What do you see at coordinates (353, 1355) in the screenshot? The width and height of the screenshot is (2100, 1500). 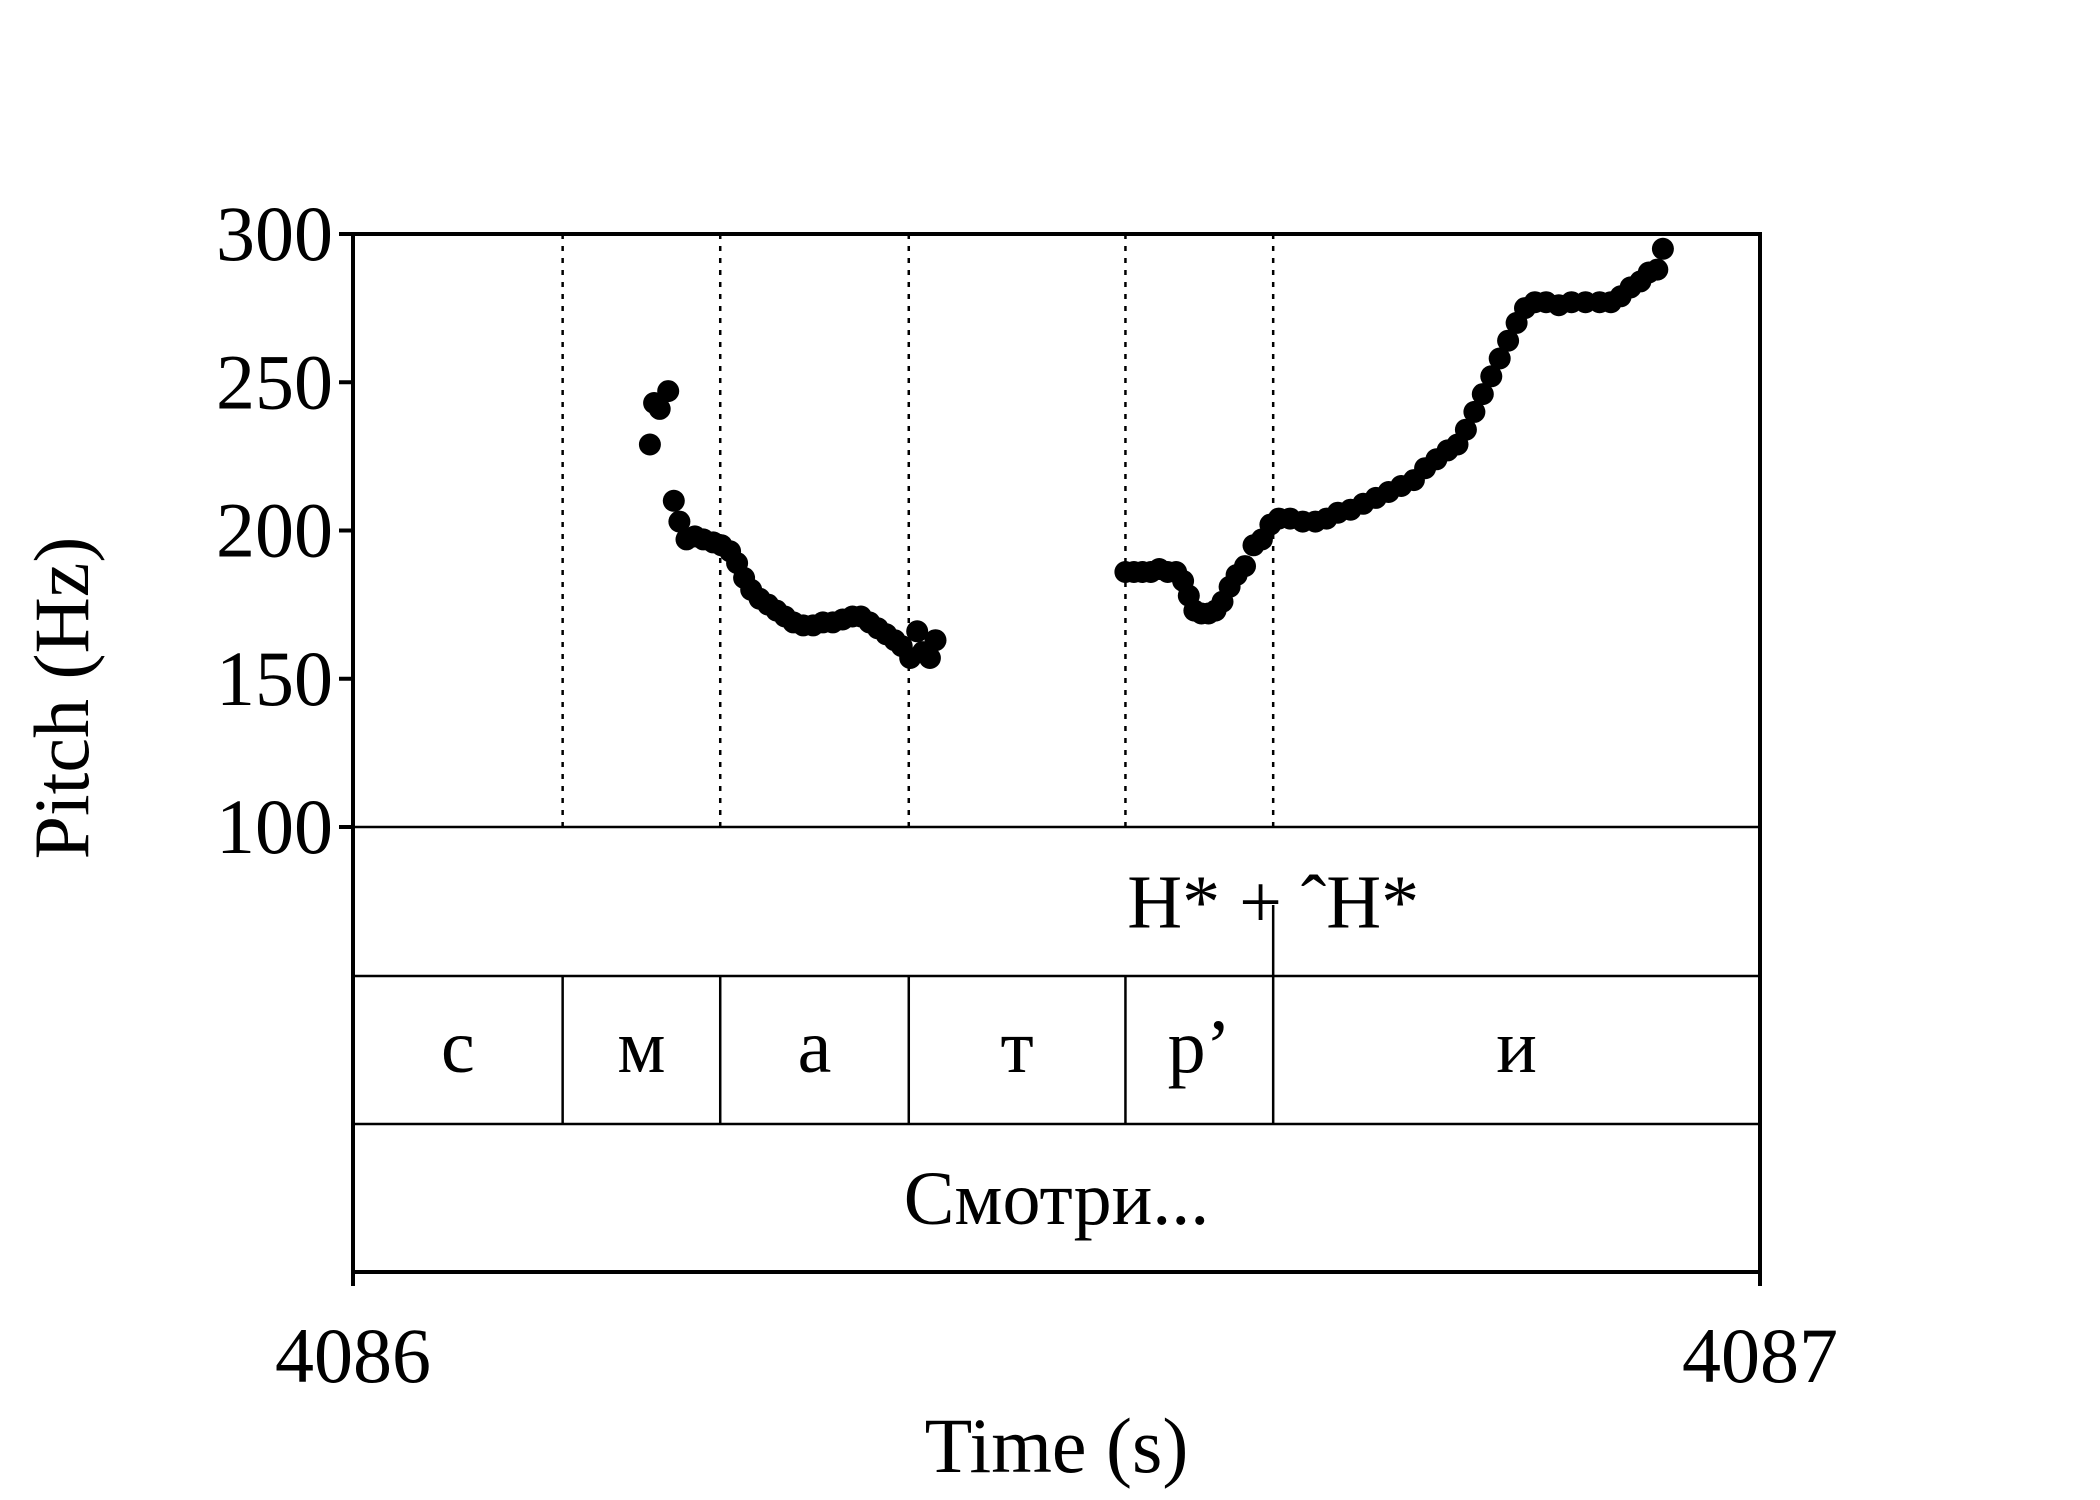 I see `x-tick-label-0: 4086` at bounding box center [353, 1355].